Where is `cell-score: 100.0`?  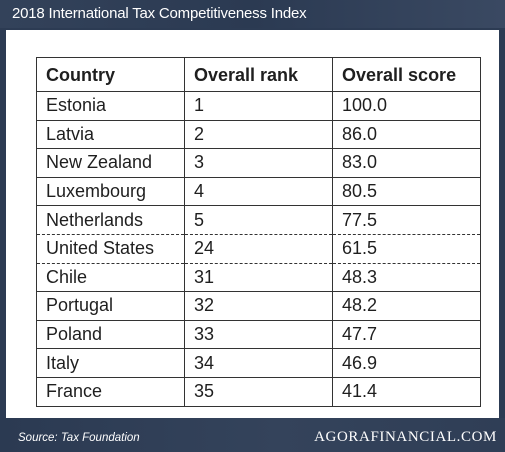
cell-score: 100.0 is located at coordinates (406, 106).